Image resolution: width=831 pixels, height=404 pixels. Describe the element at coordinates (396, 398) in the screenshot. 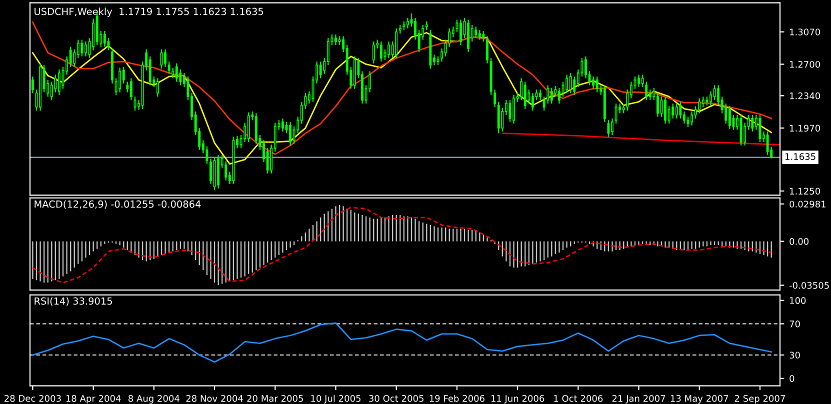

I see `x-tick-label: 30 Oct 2005` at that location.